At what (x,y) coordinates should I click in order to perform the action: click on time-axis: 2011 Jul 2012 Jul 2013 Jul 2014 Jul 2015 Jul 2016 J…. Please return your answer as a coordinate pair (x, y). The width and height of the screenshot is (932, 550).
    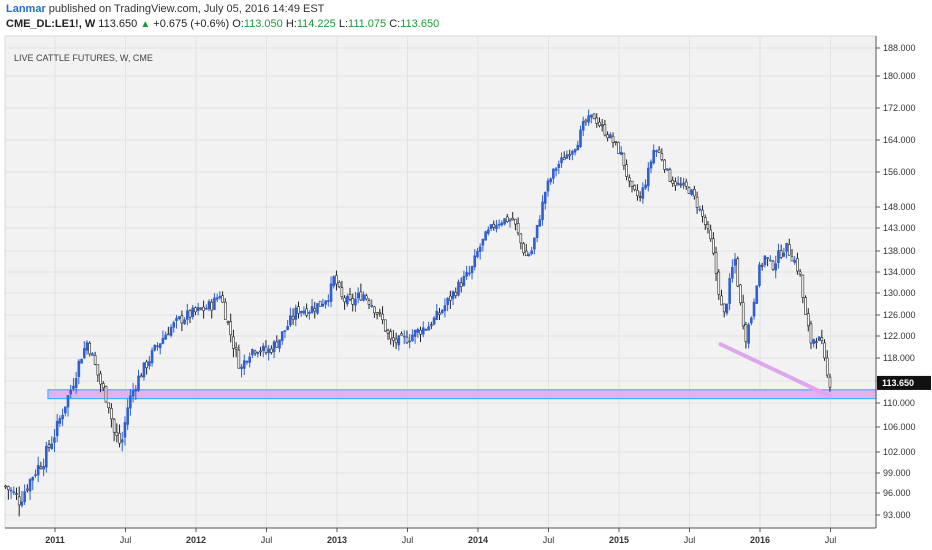
    Looking at the image, I should click on (440, 536).